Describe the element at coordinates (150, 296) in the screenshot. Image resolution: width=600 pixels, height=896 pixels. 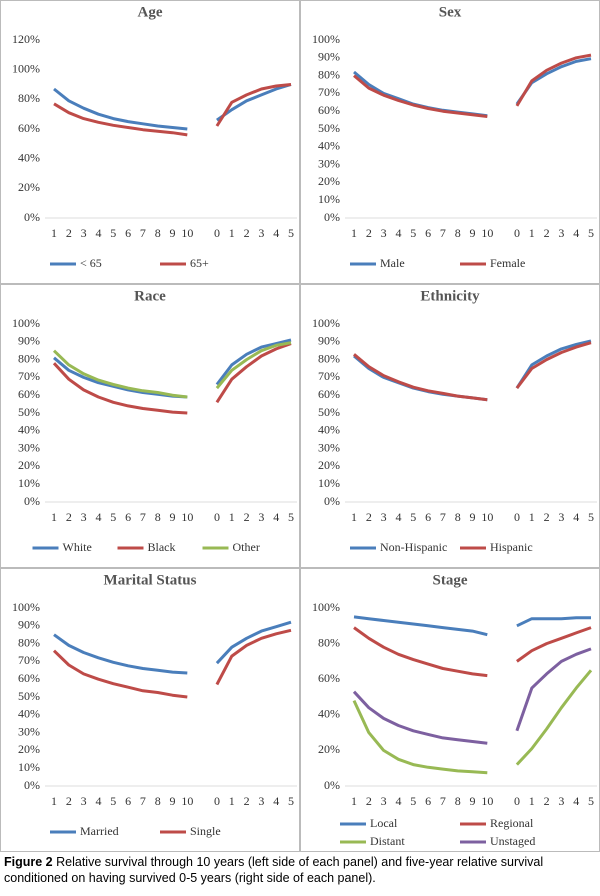
I see `panel-title: Race` at that location.